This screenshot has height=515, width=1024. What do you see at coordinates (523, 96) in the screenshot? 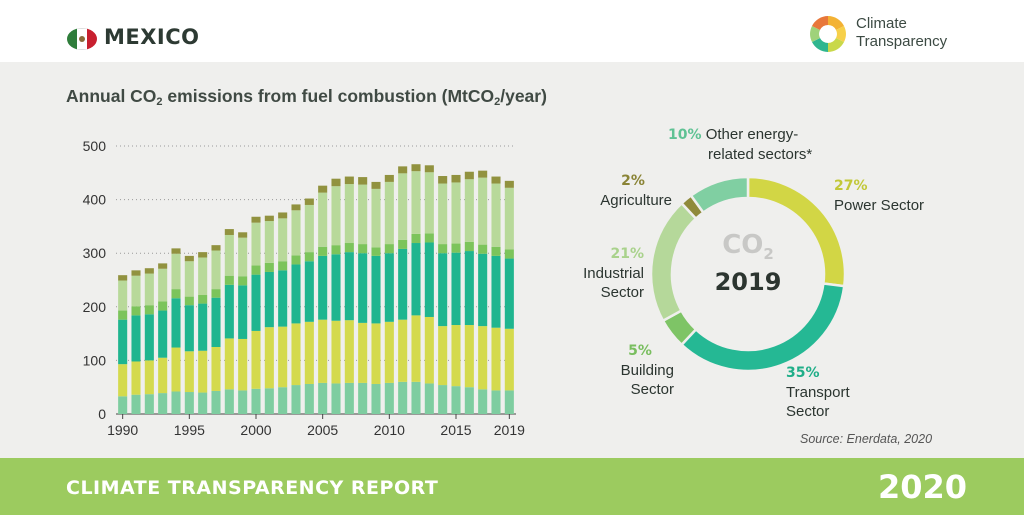
I see `chart-title-part3: /year)` at bounding box center [523, 96].